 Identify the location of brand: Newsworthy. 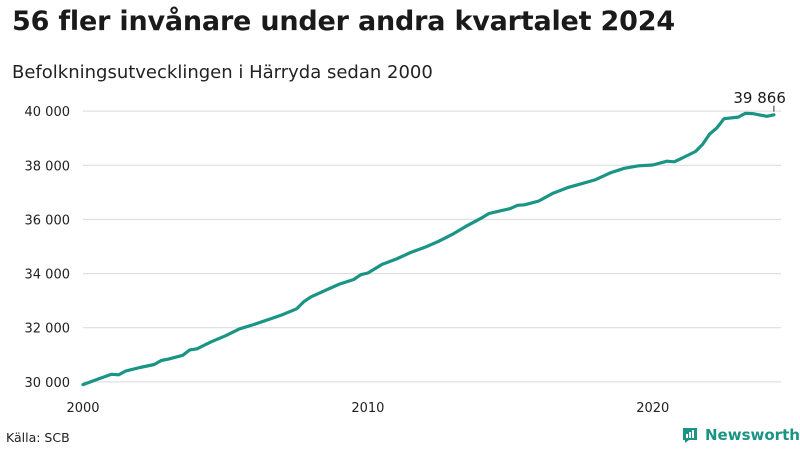
(740, 435).